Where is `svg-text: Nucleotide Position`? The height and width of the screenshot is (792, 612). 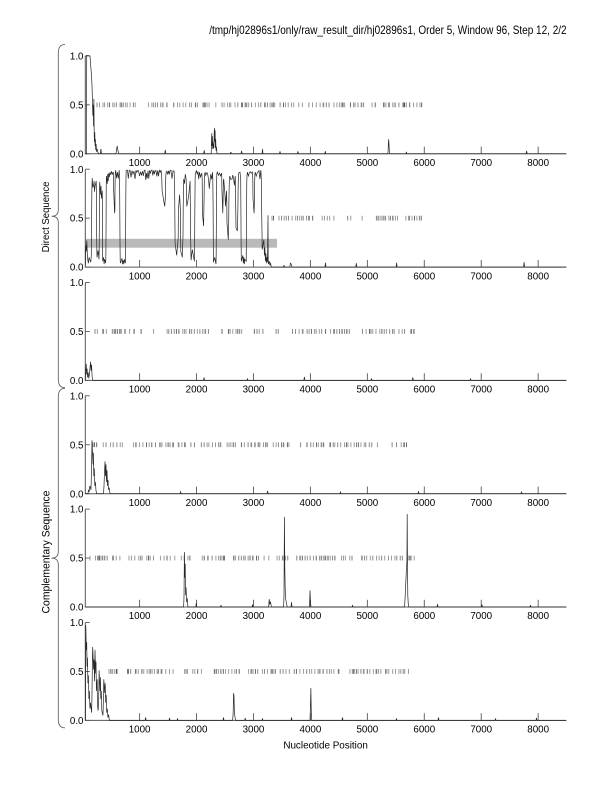
svg-text: Nucleotide Position is located at coordinates (325, 746).